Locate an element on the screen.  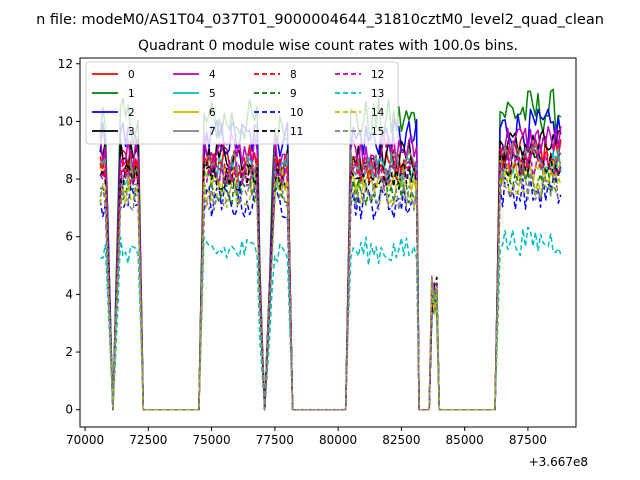
legend-label-5: 5 is located at coordinates (212, 94).